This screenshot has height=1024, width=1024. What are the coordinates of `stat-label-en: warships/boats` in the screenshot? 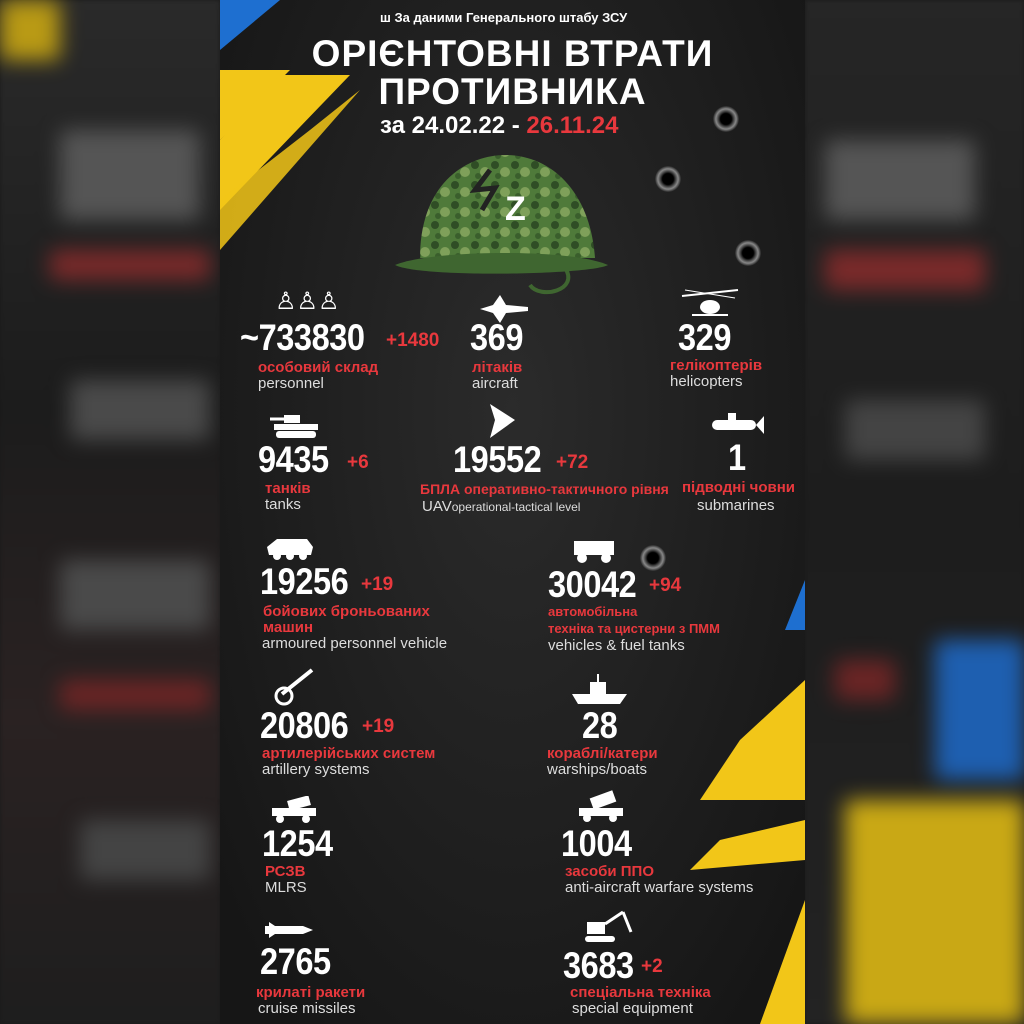 It's located at (597, 769).